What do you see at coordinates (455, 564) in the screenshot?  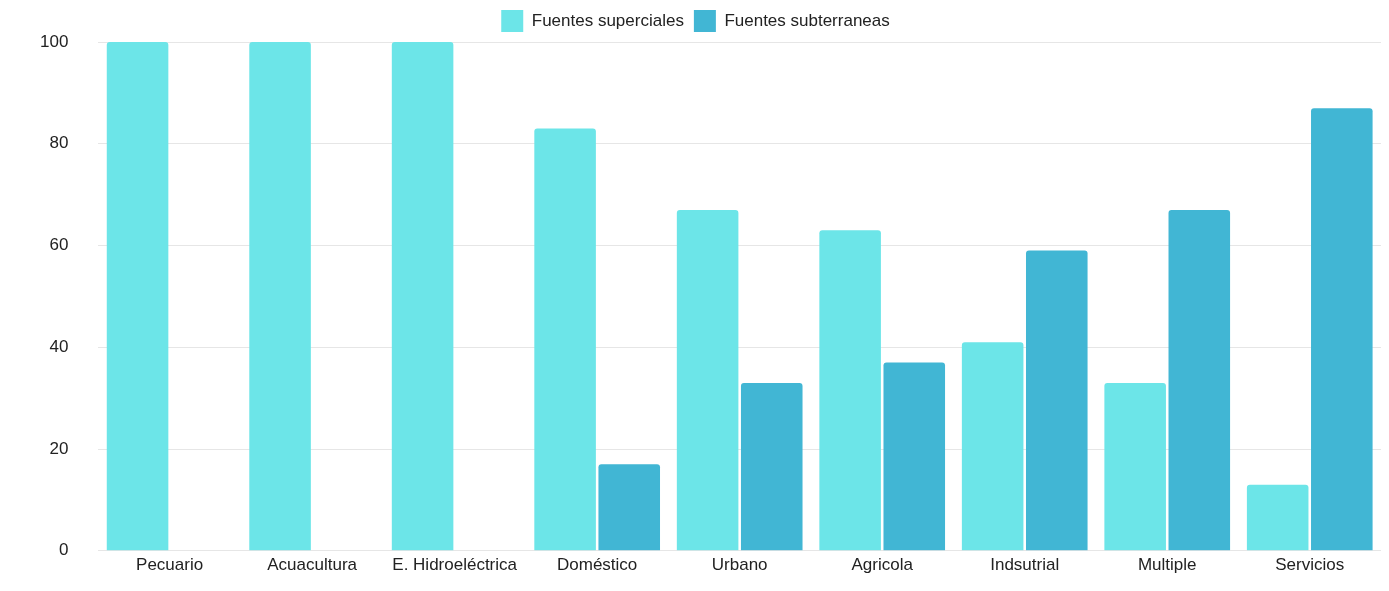 I see `x-tick-label: E. Hidroeléctrica` at bounding box center [455, 564].